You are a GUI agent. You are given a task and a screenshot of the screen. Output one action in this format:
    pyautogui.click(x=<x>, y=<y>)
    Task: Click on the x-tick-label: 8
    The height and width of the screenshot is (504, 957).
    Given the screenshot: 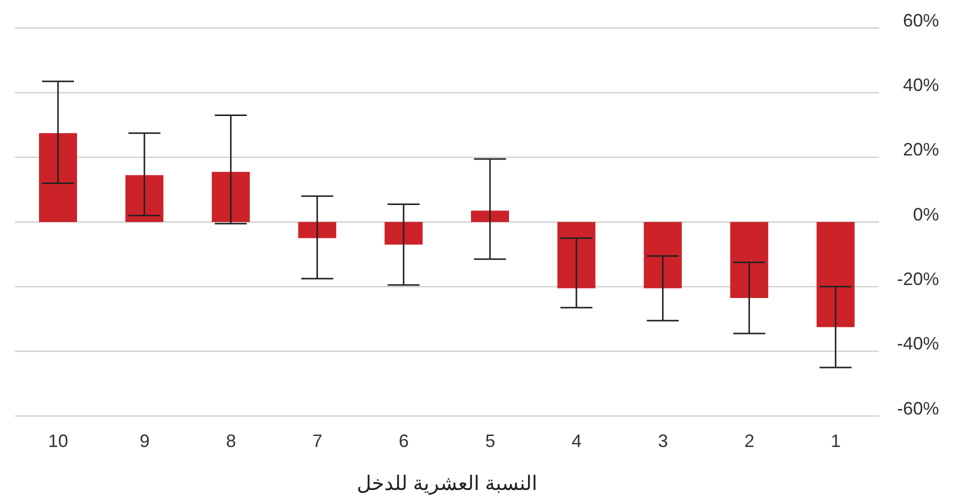 What is the action you would take?
    pyautogui.click(x=231, y=440)
    